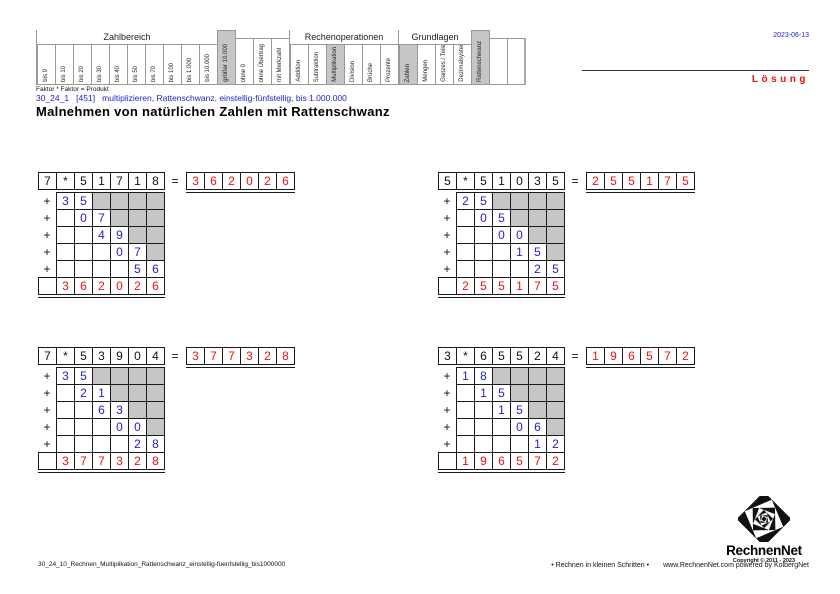 This screenshot has width=840, height=594. Describe the element at coordinates (498, 61) in the screenshot. I see `empty-cell` at that location.